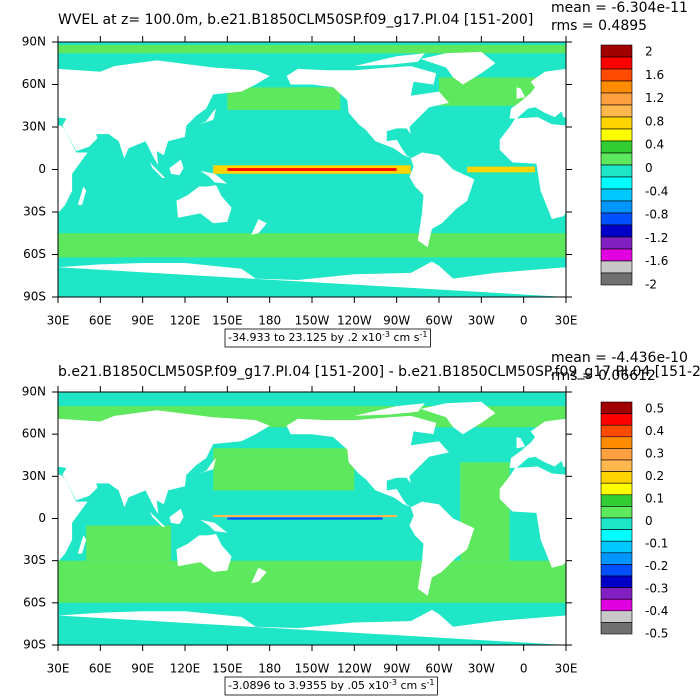  Describe the element at coordinates (656, 261) in the screenshot. I see `colorbar-label: -1.6` at that location.